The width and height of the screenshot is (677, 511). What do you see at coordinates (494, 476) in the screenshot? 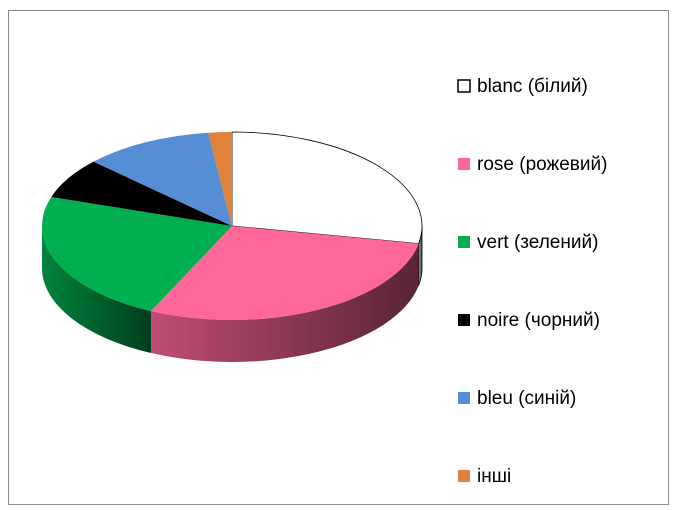
I see `legend-label: інші` at bounding box center [494, 476].